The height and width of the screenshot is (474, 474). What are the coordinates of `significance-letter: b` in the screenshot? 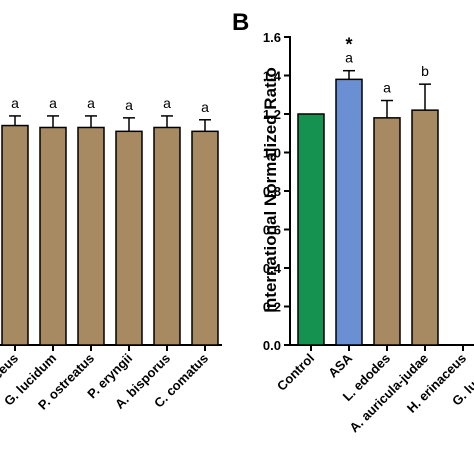 It's located at (425, 71).